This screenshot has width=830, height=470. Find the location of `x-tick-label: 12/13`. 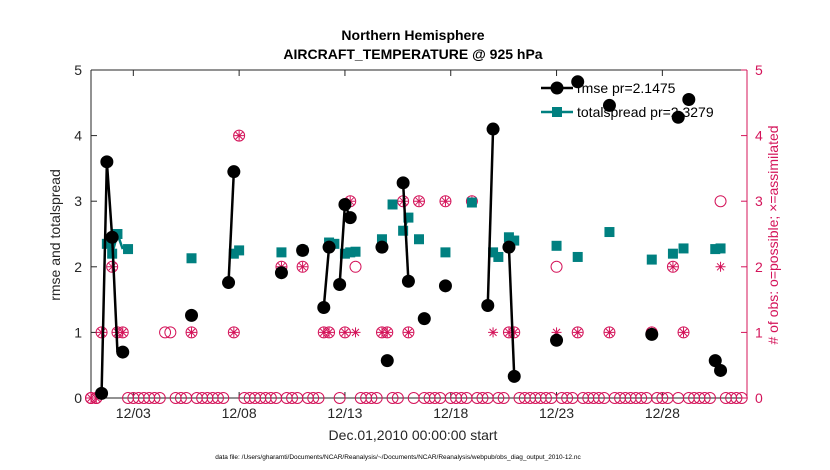

x-tick-label: 12/13 is located at coordinates (344, 413).